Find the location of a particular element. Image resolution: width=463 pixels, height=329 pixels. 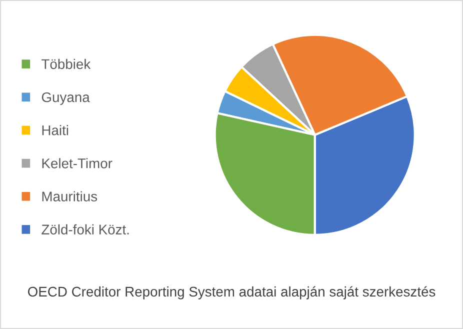

text: OECD Creditor Reporting System adatai alapján saját szerkesztés is located at coordinates (232, 293).